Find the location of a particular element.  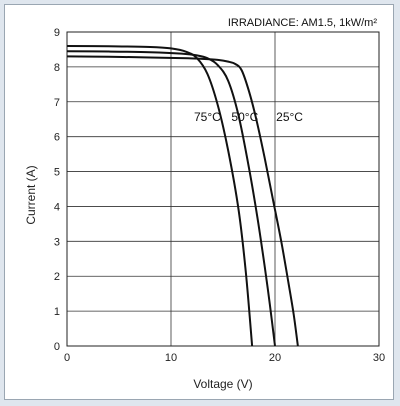

y-tick-label: 2 is located at coordinates (57, 277).